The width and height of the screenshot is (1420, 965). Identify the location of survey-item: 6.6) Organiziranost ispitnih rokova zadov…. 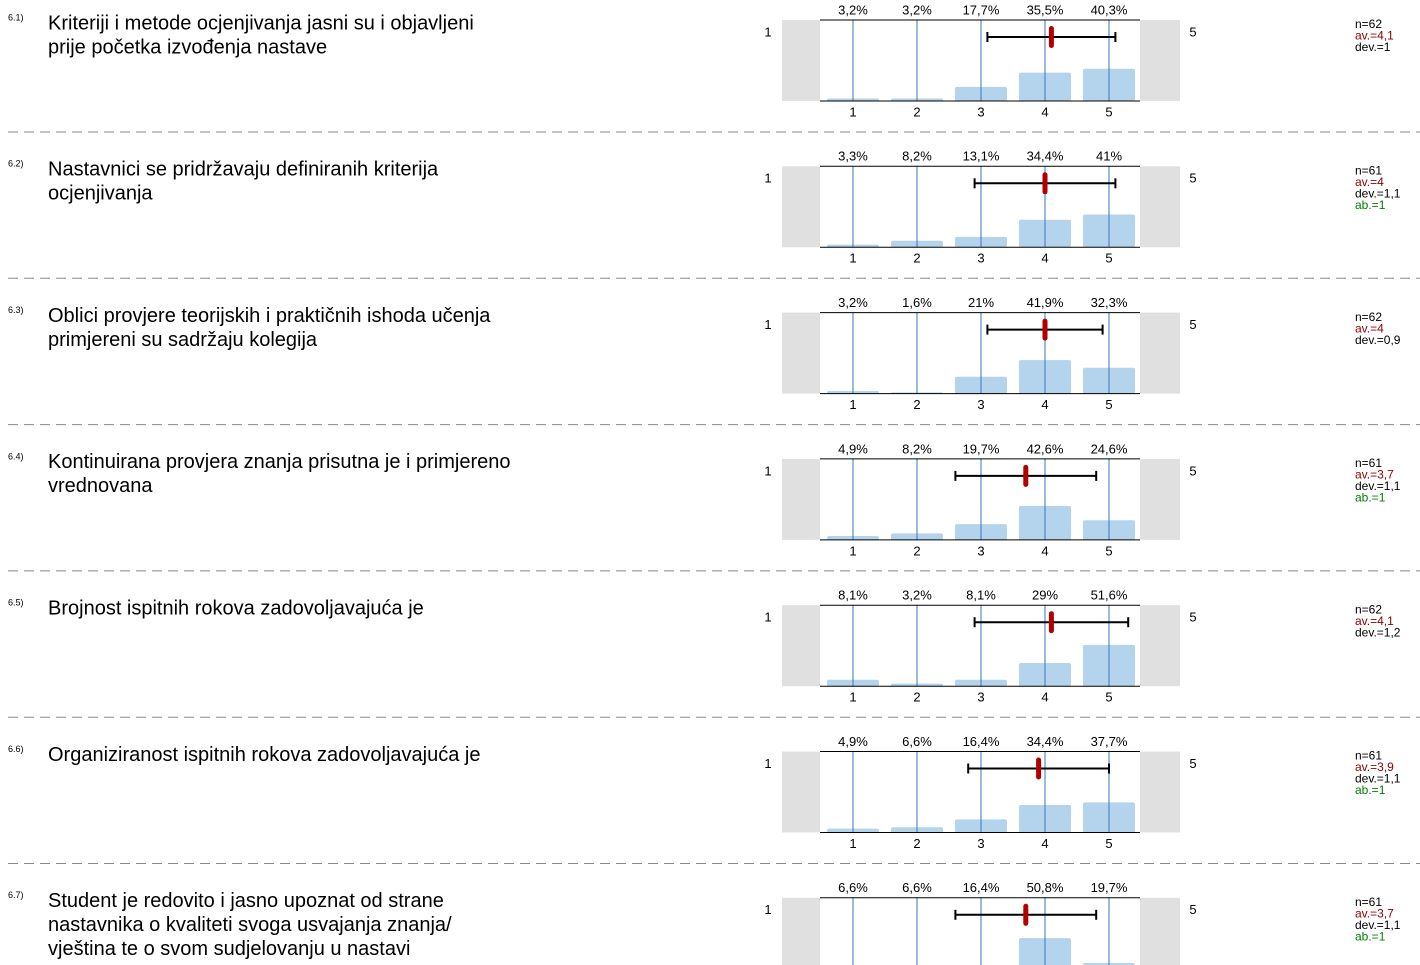
(714, 799).